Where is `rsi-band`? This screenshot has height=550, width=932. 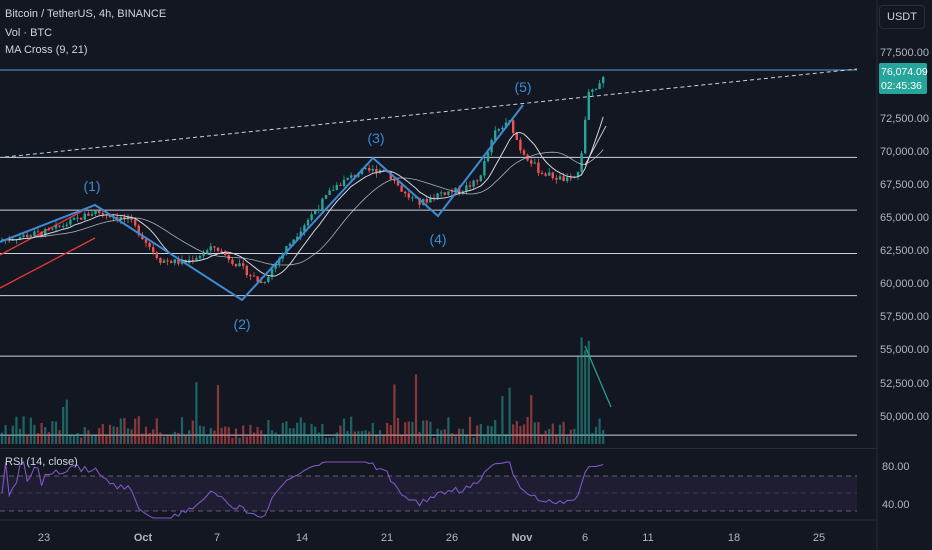
rsi-band is located at coordinates (428, 493).